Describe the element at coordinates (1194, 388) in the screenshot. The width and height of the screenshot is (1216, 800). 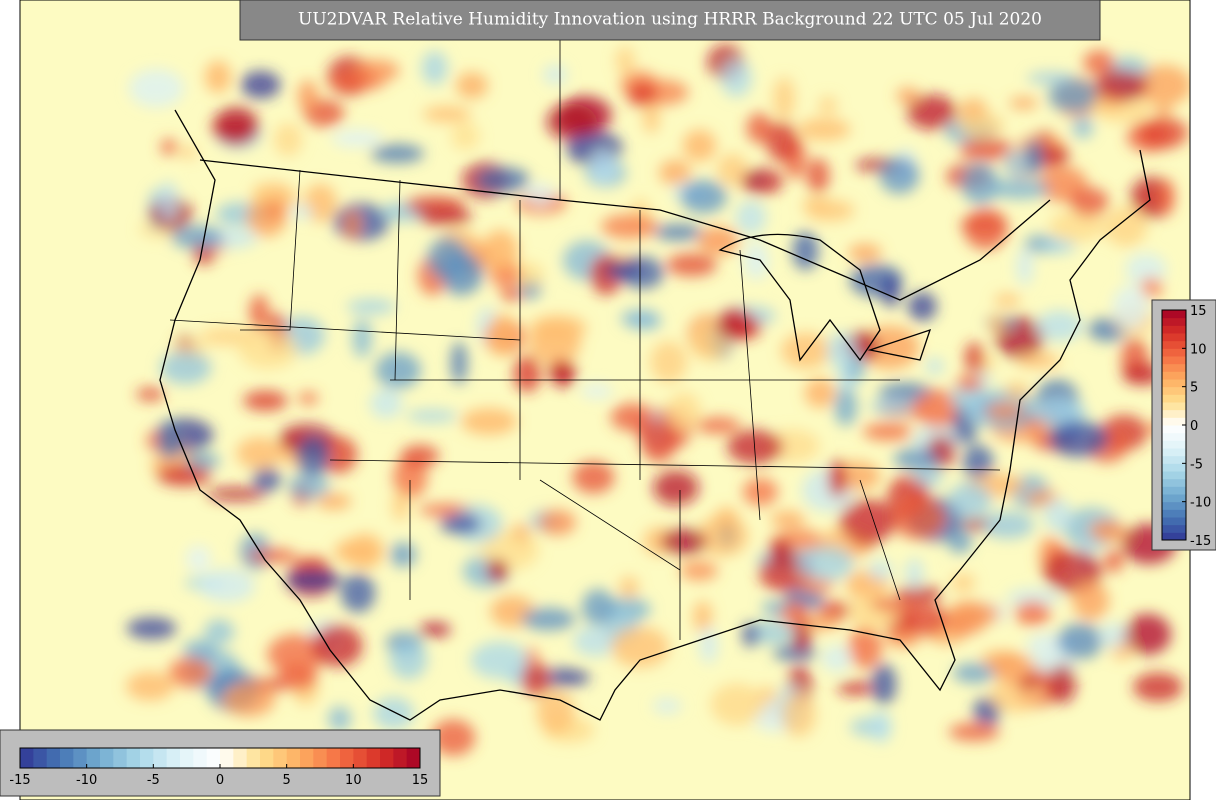
I see `colorbar-tick-label: 5` at that location.